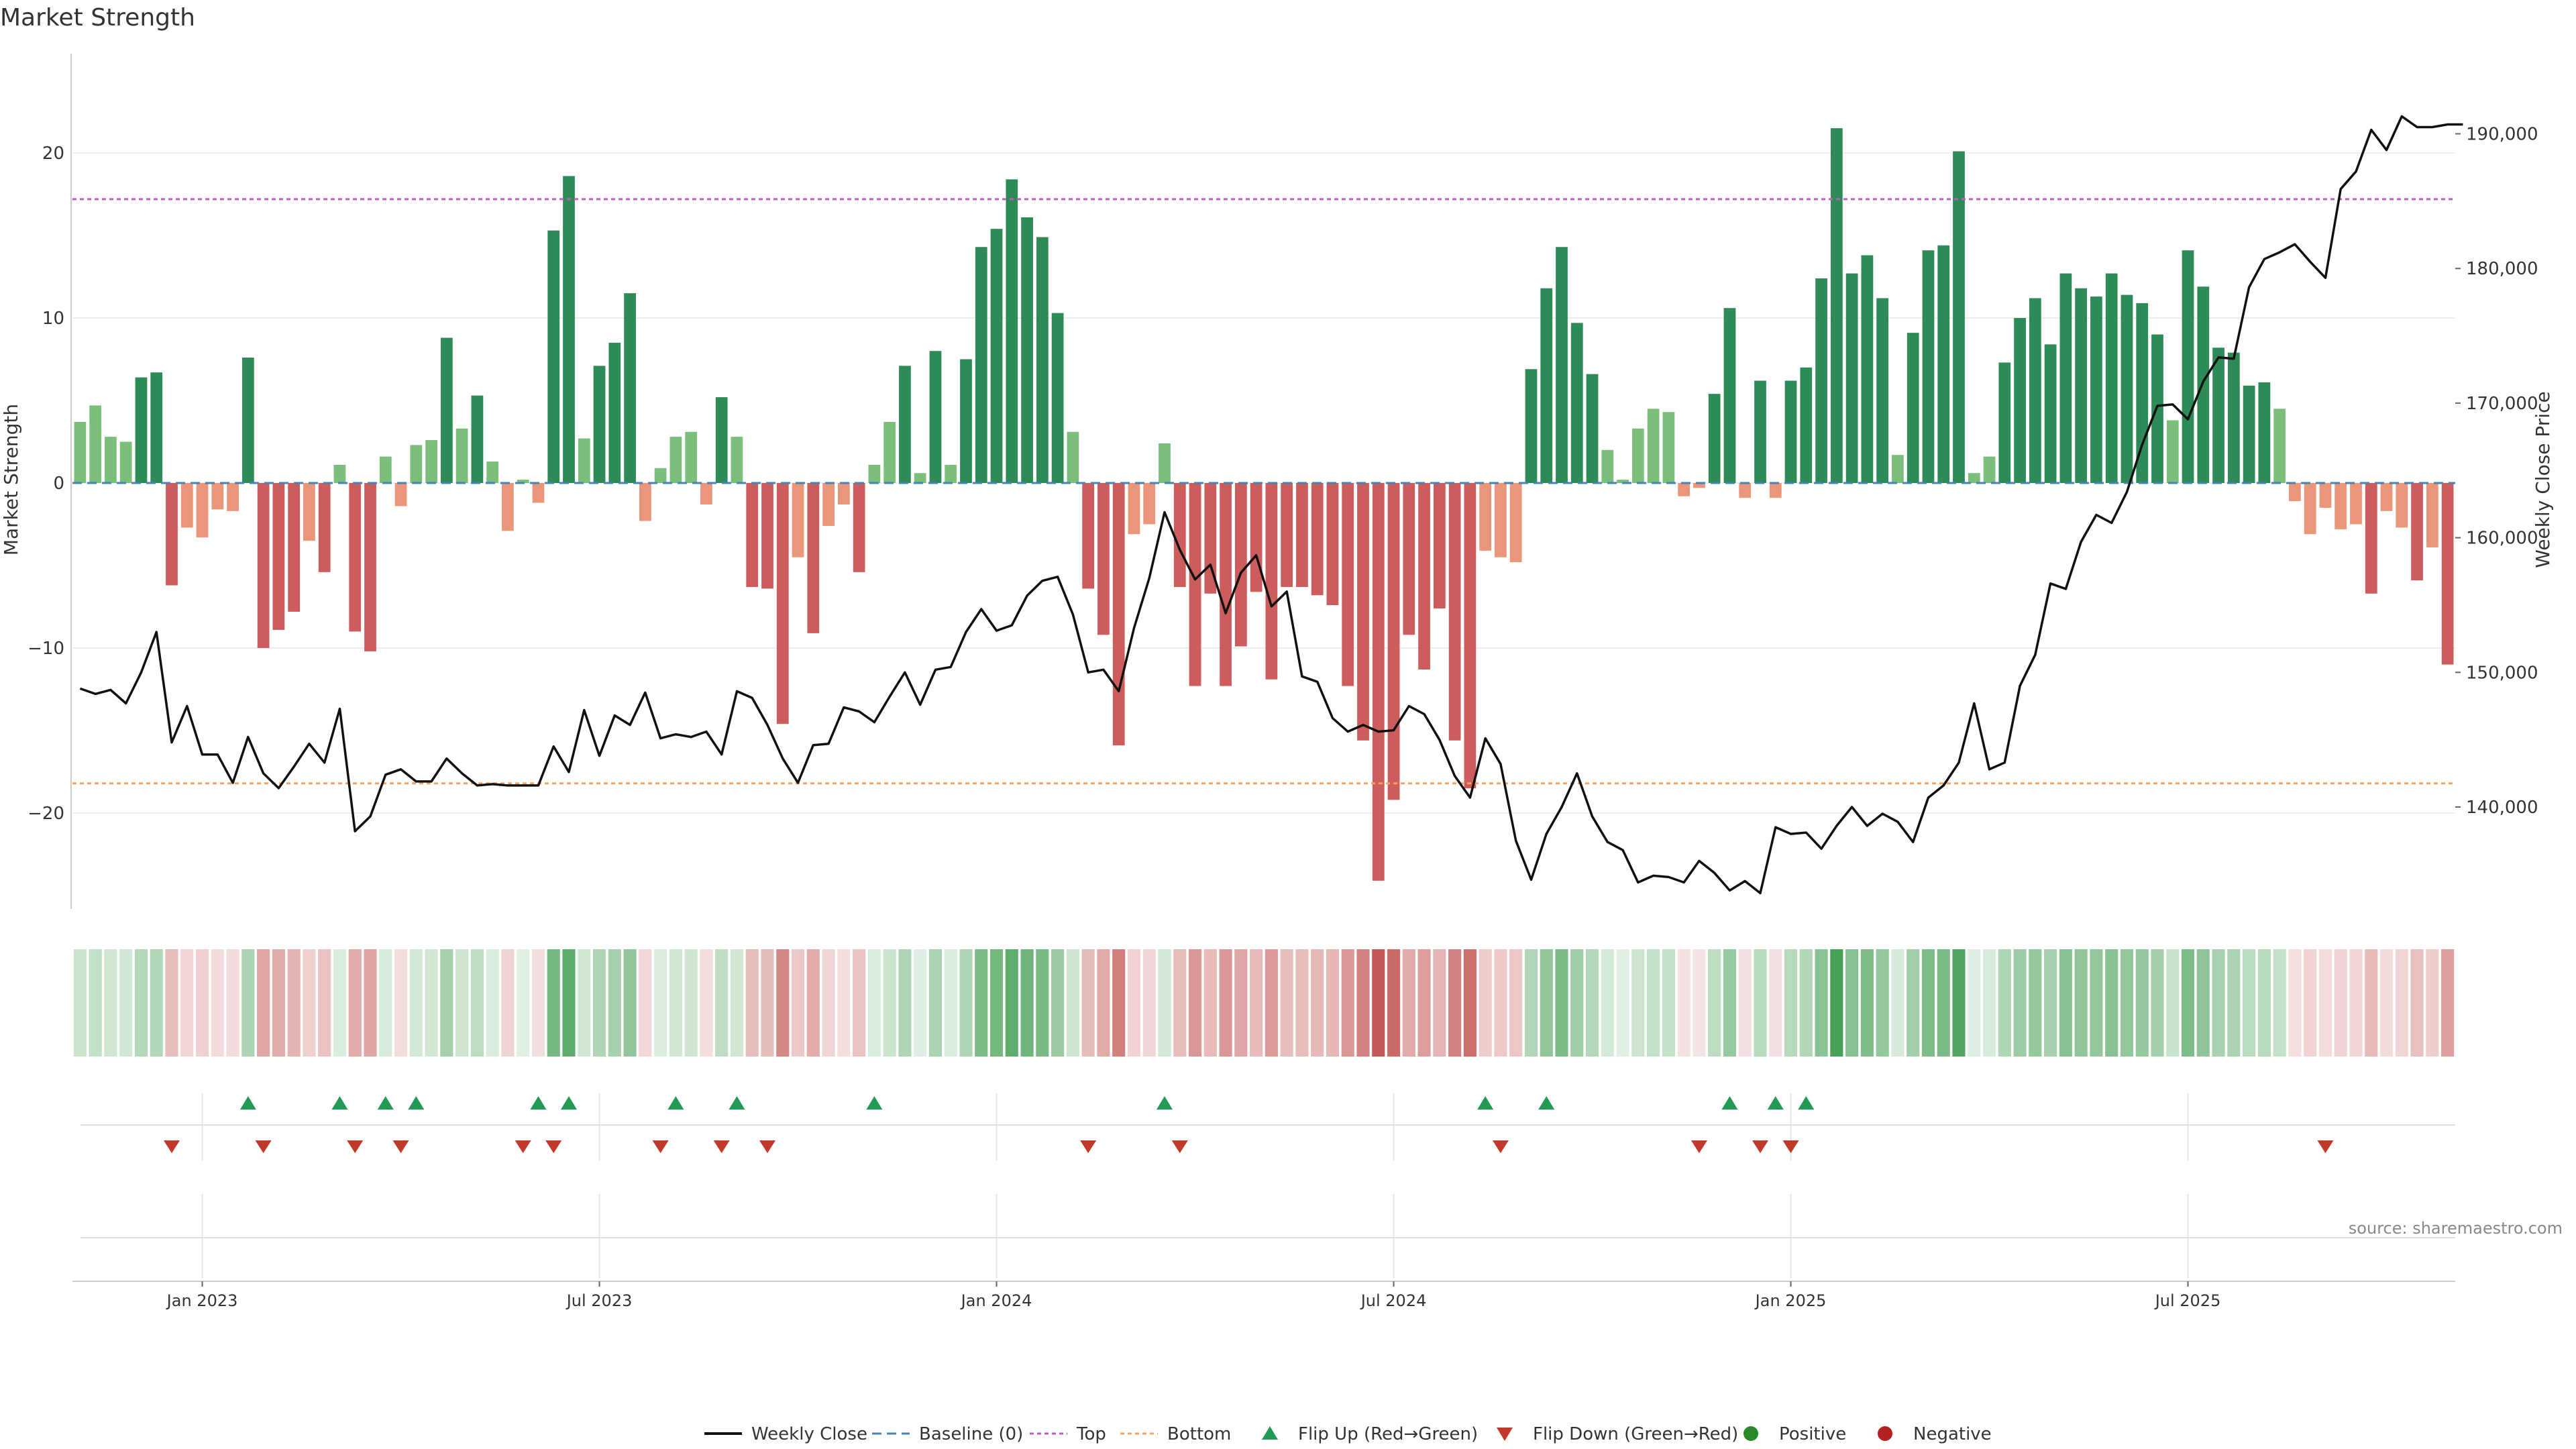 This screenshot has width=2576, height=1449. What do you see at coordinates (1790, 1300) in the screenshot?
I see `x-tick-label: Jan 2025` at bounding box center [1790, 1300].